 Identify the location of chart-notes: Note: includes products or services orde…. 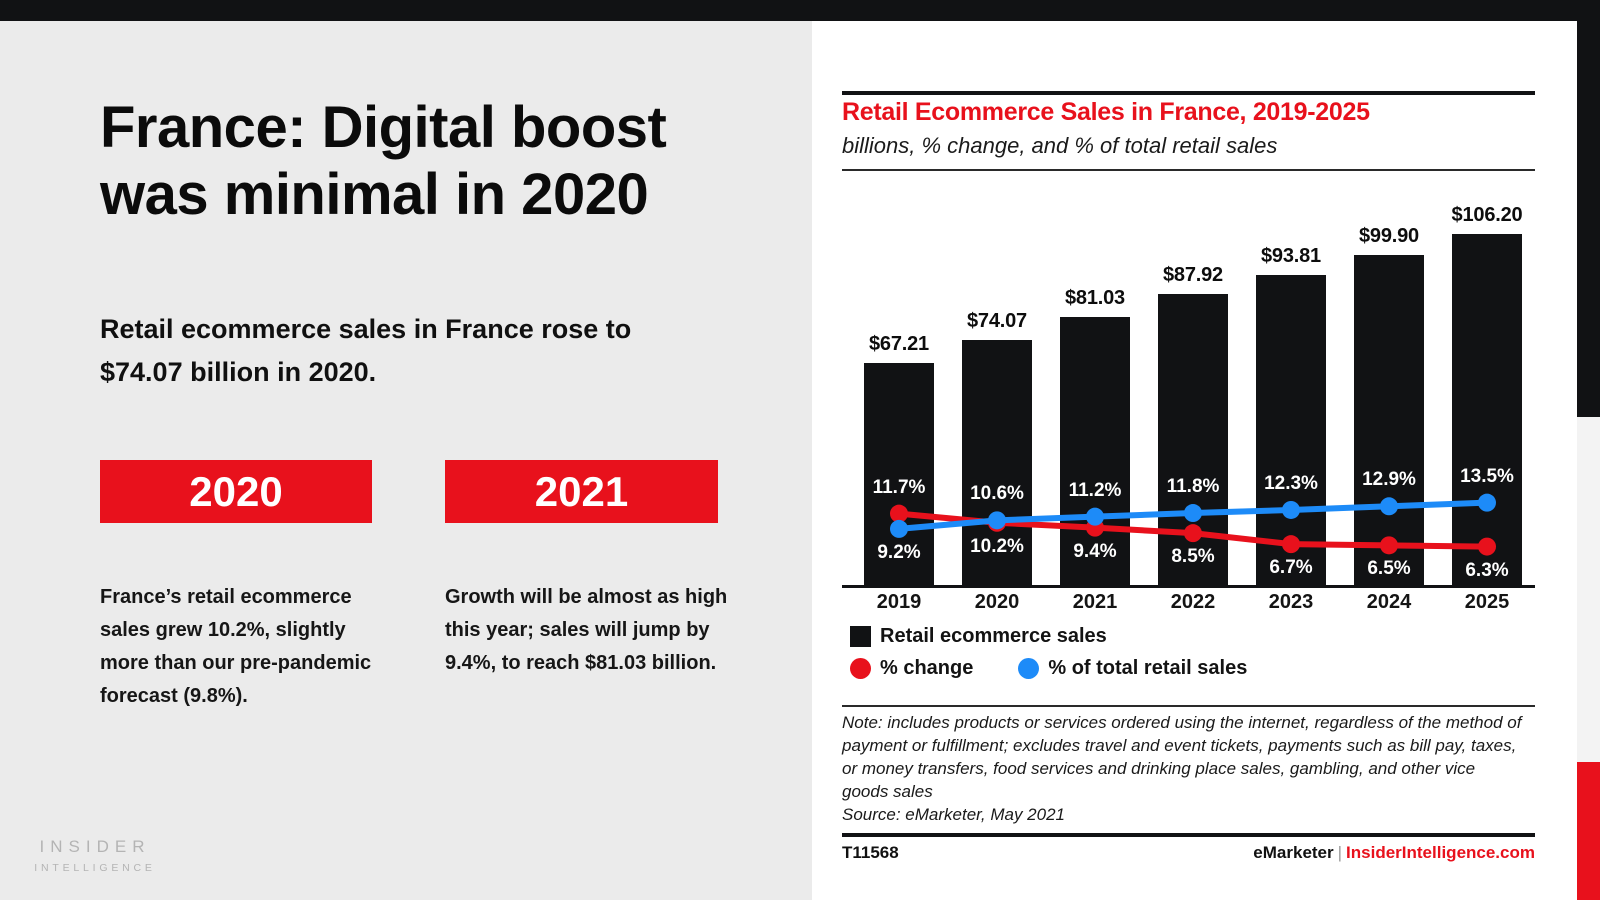
(1182, 768).